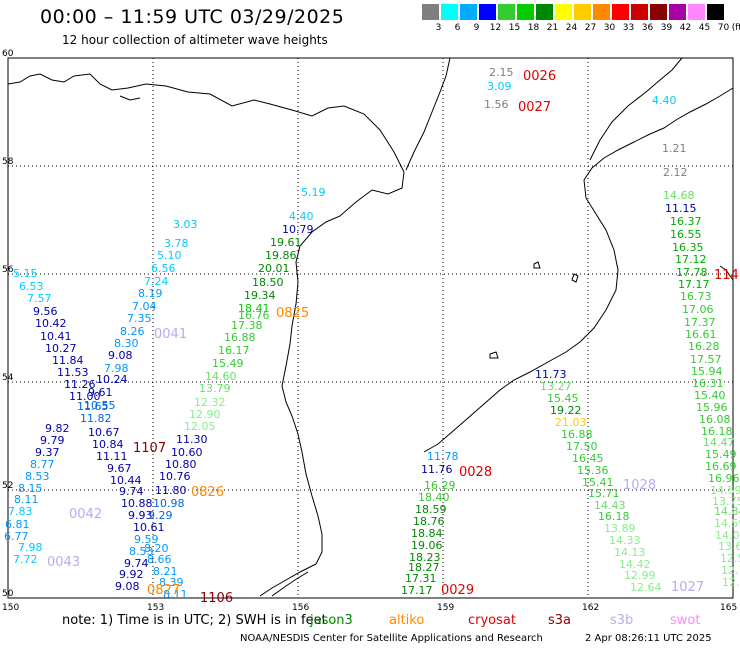 The image size is (740, 650). Describe the element at coordinates (85, 514) in the screenshot. I see `pass-label: 0042` at that location.